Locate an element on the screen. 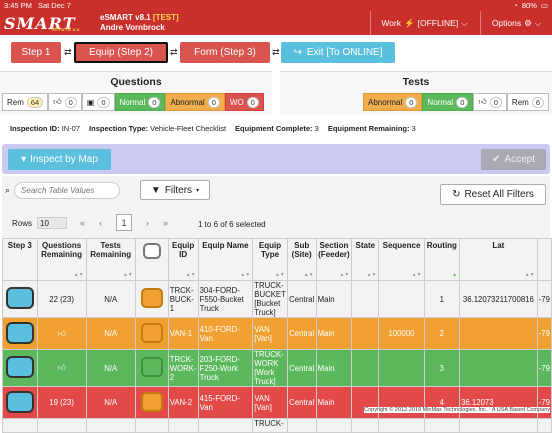 Image resolution: width=552 pixels, height=433 pixels. tests-normal-chip: Normal 0 is located at coordinates (447, 102).